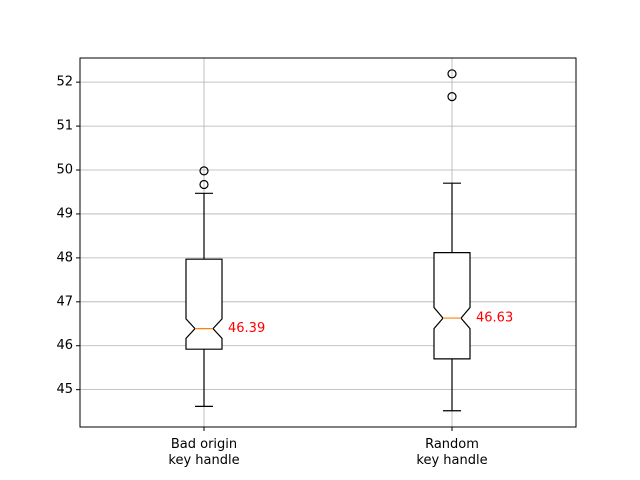 This screenshot has width=640, height=480. I want to click on x-tick-label-line: Bad origin, so click(204, 444).